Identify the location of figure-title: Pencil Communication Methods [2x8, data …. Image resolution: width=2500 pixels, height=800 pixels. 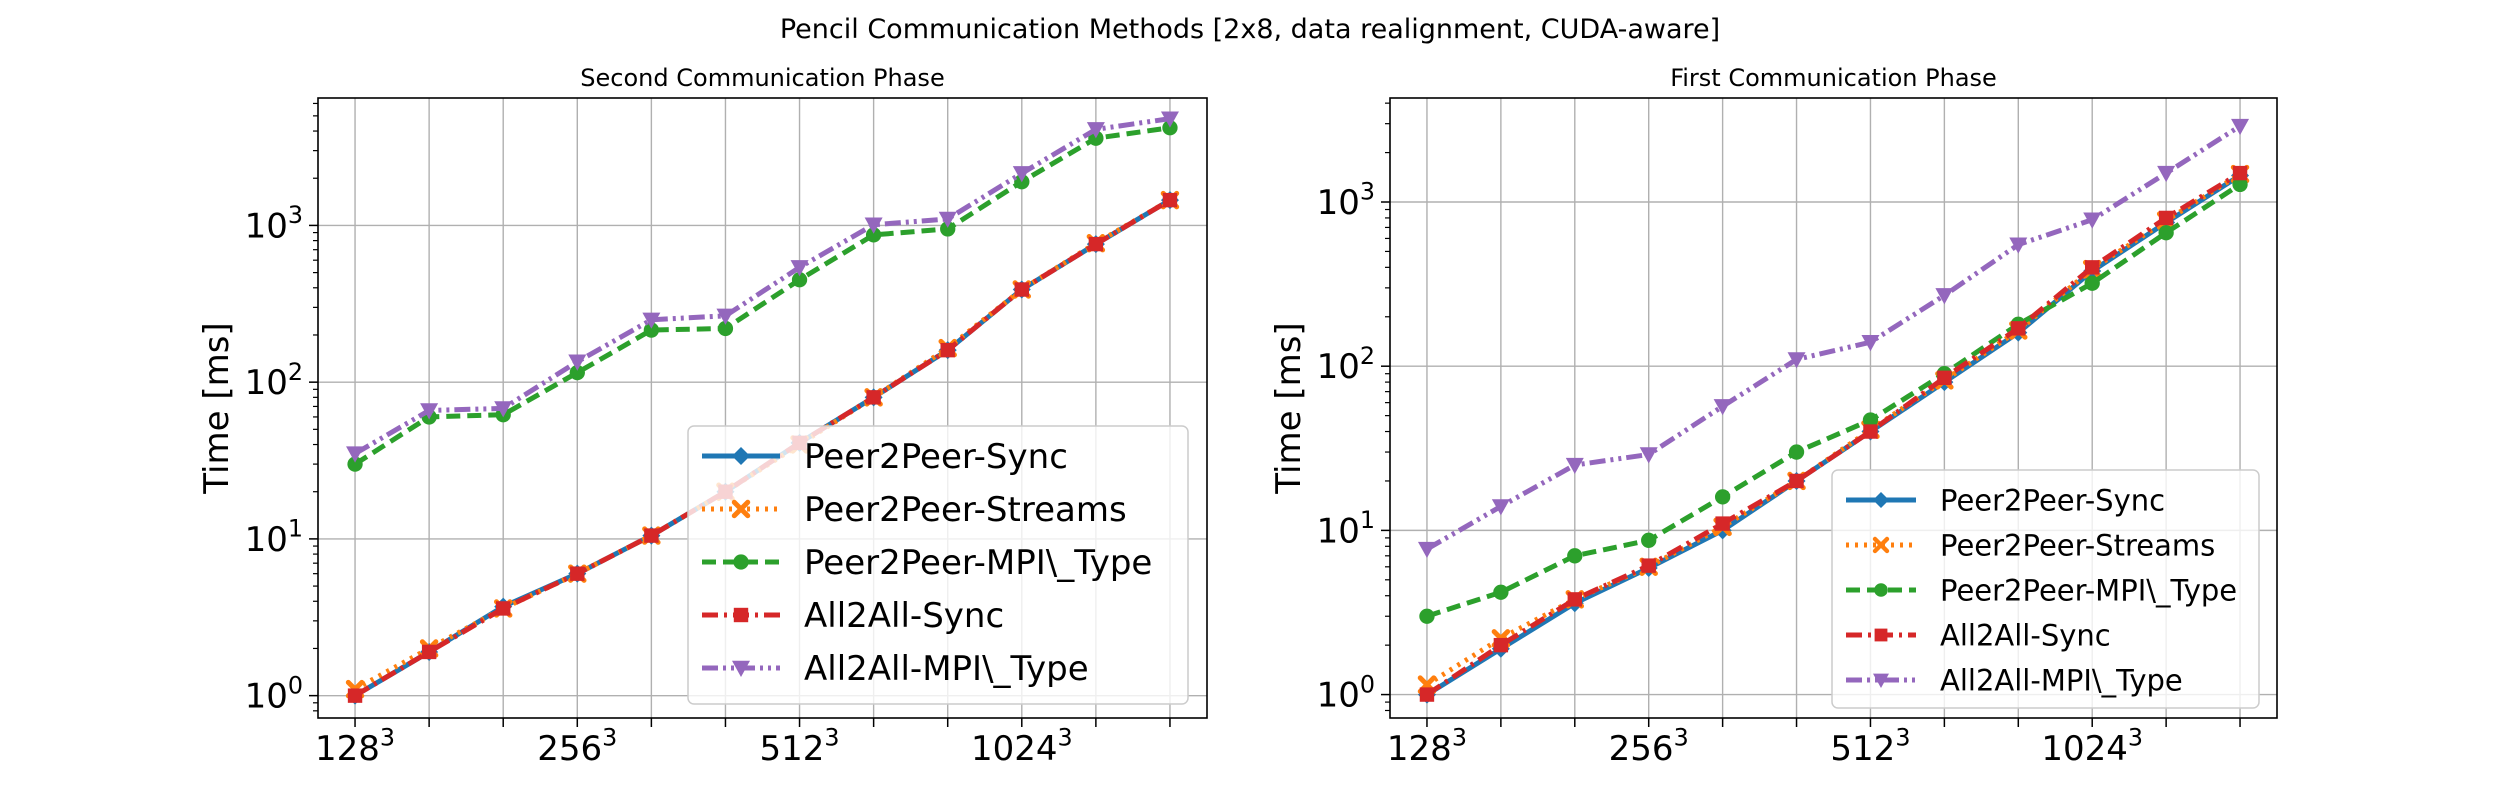
(1250, 29).